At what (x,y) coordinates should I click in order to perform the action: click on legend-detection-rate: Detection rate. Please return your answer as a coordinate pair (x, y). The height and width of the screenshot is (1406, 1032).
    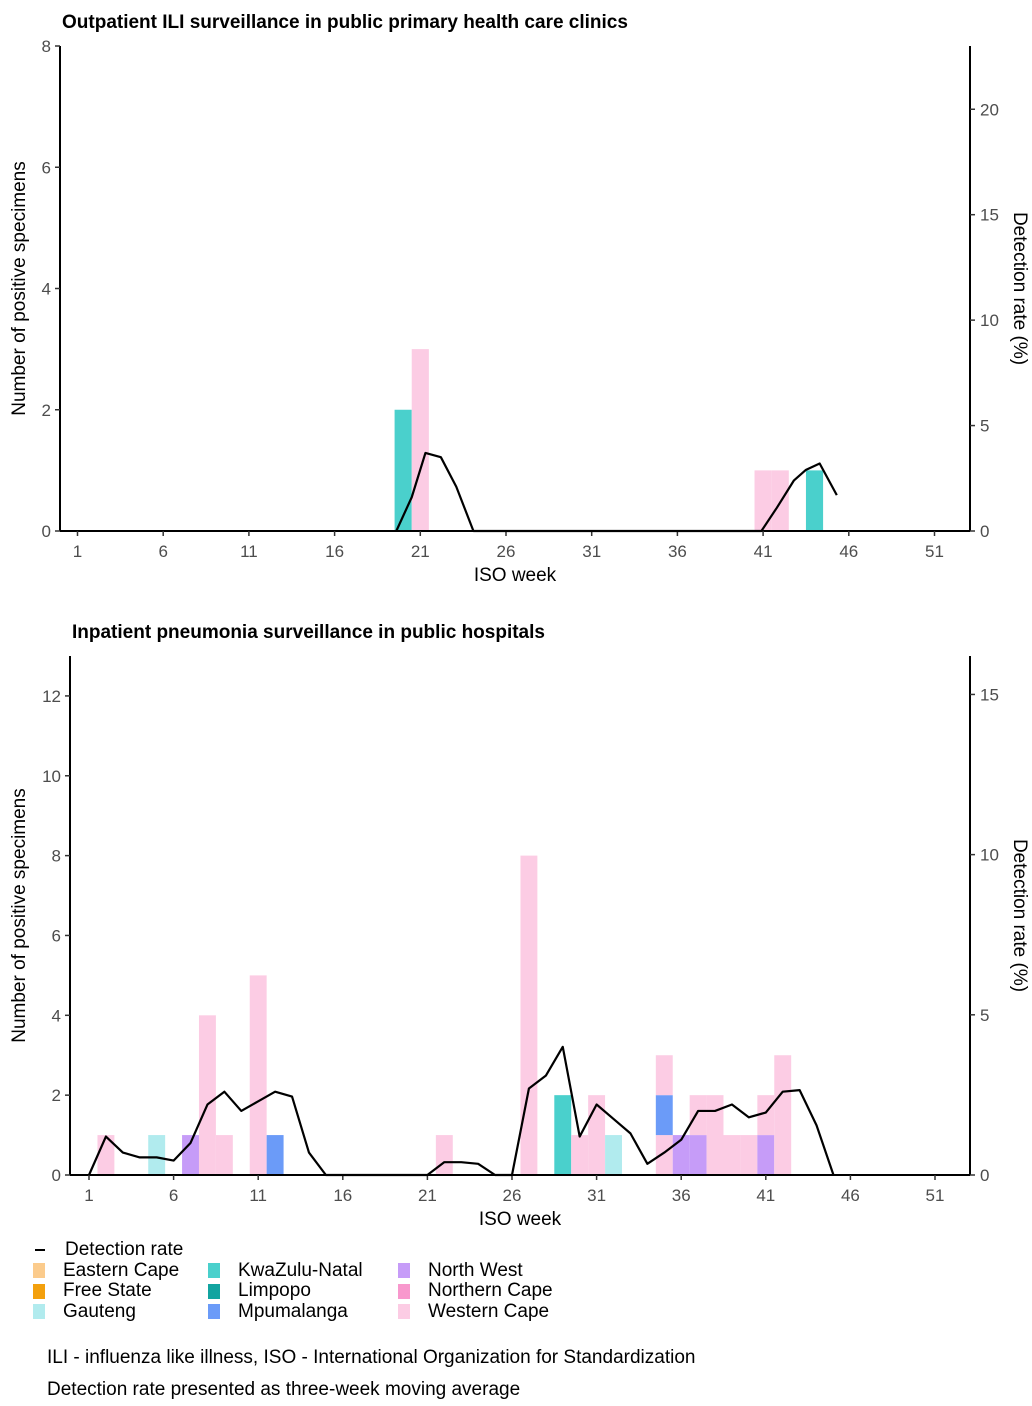
    Looking at the image, I should click on (293, 1250).